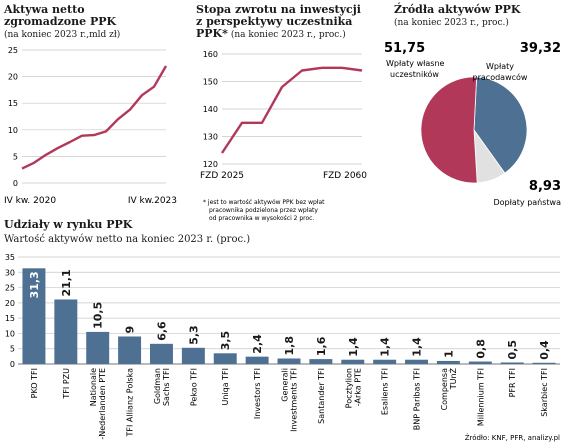  Describe the element at coordinates (102, 404) in the screenshot. I see `market-share-category-label: -Nederlanden PTE` at that location.